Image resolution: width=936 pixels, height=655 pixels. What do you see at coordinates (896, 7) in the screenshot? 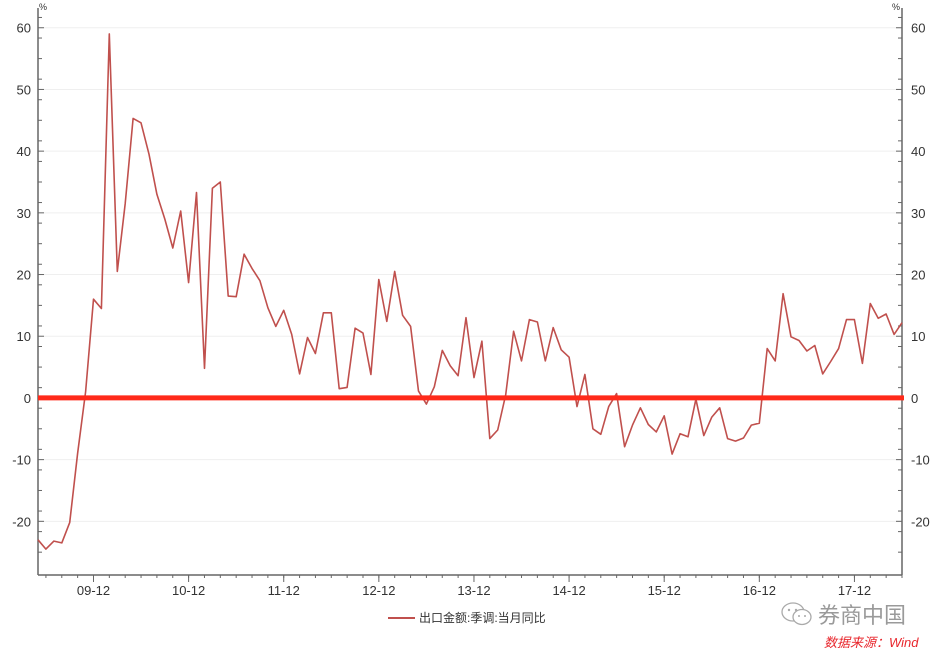
I see `y-unit-right: %` at bounding box center [896, 7].